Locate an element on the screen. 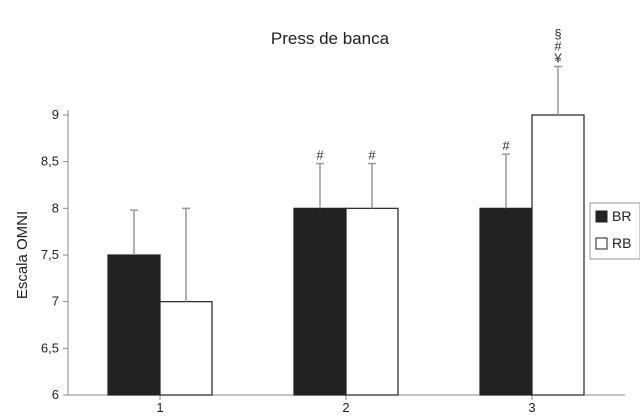 The width and height of the screenshot is (640, 416). legend: BR RB is located at coordinates (614, 231).